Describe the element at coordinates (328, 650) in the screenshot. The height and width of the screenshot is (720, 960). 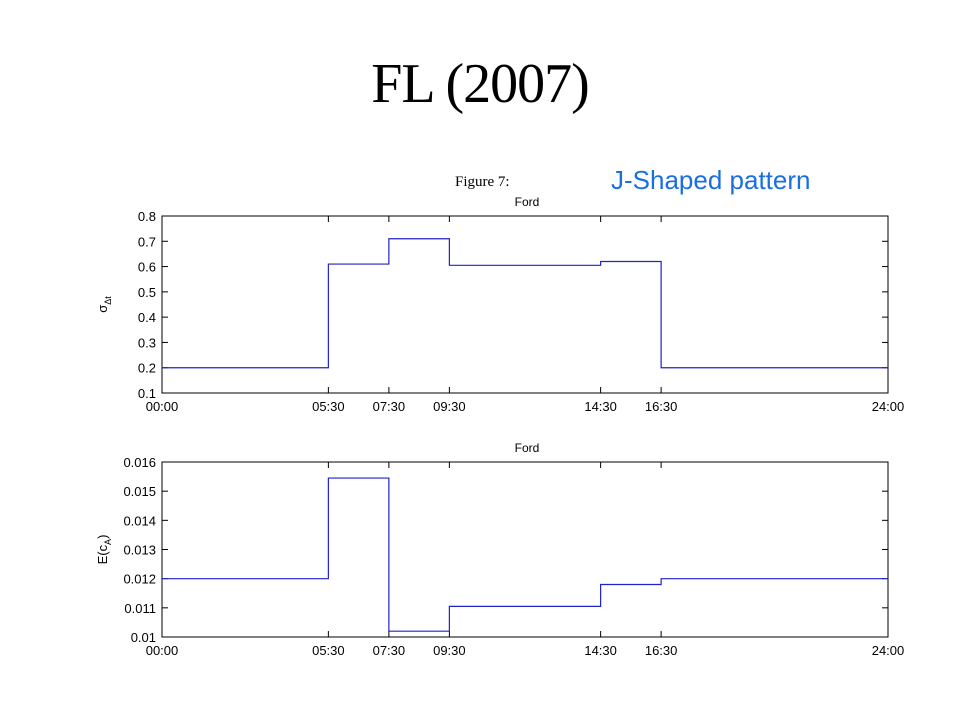
I see `chart-2-xtick-label: 05:30` at that location.